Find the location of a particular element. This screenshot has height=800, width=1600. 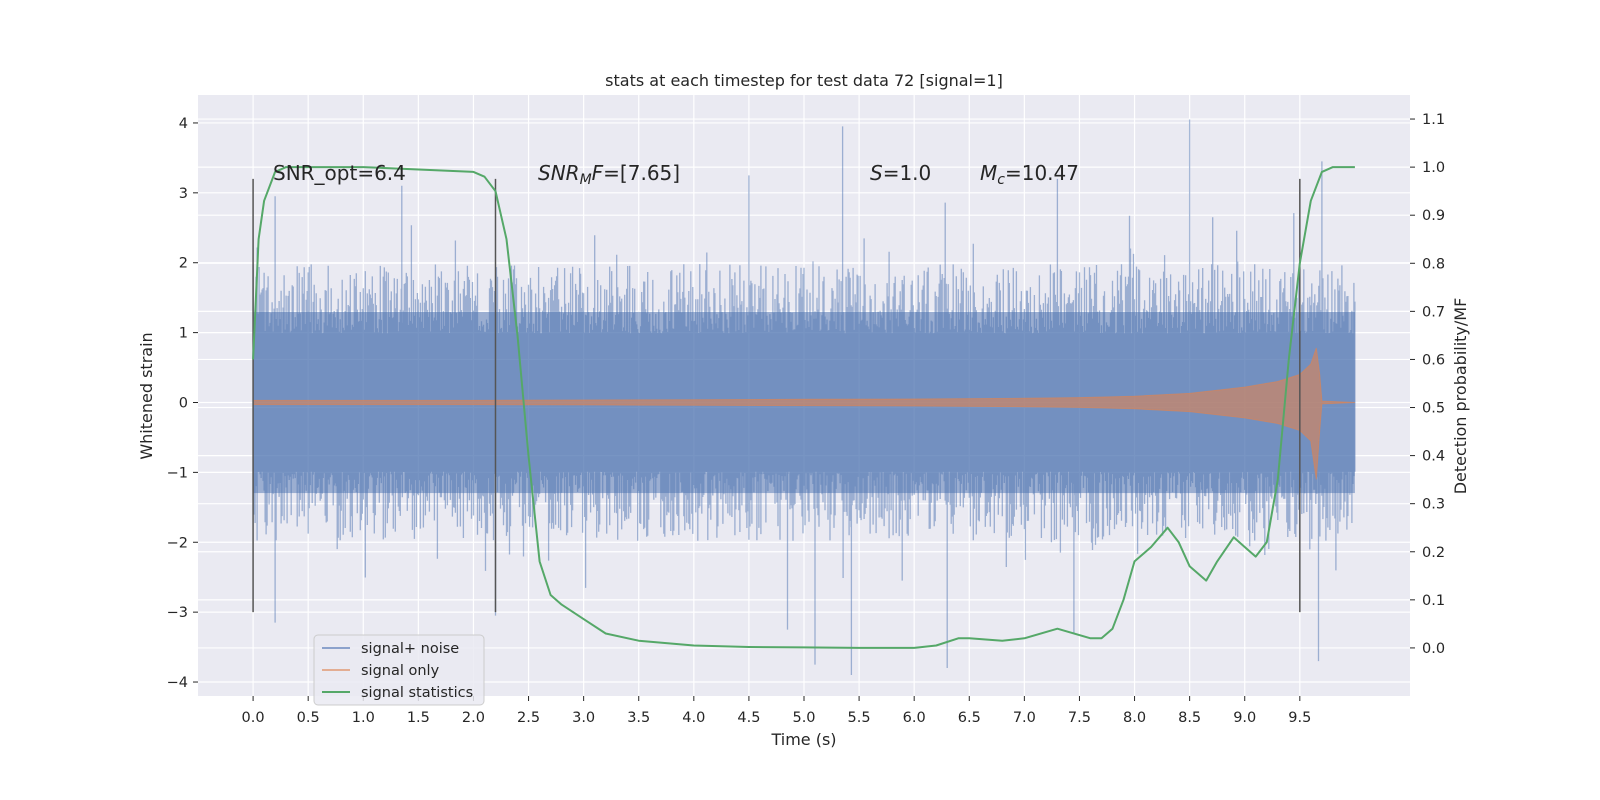

x-tick-label: 3.0 is located at coordinates (583, 718).